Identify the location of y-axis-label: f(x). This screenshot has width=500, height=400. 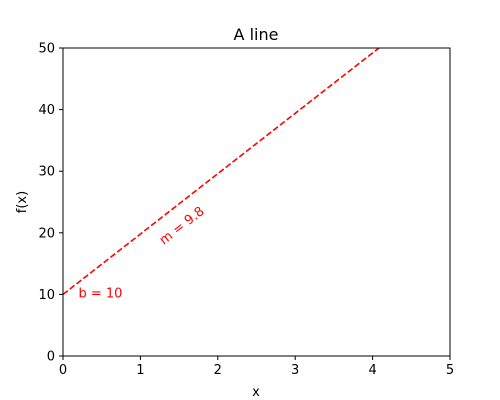
(22, 202).